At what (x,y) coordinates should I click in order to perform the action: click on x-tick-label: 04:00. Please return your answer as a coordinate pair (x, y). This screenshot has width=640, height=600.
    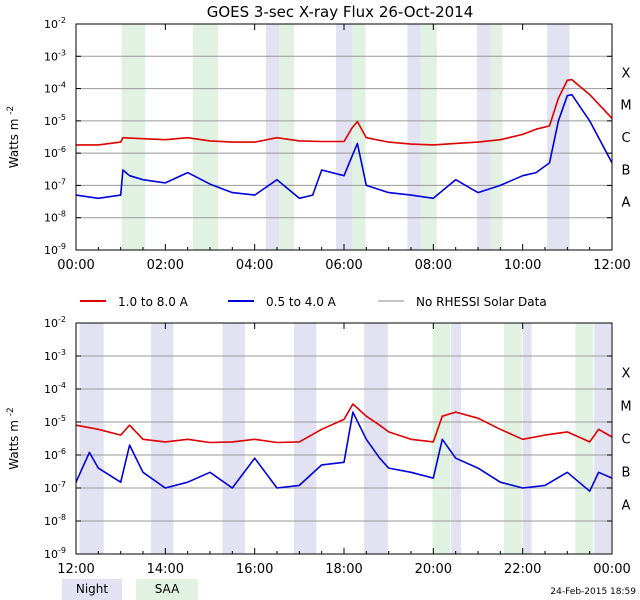
    Looking at the image, I should click on (254, 265).